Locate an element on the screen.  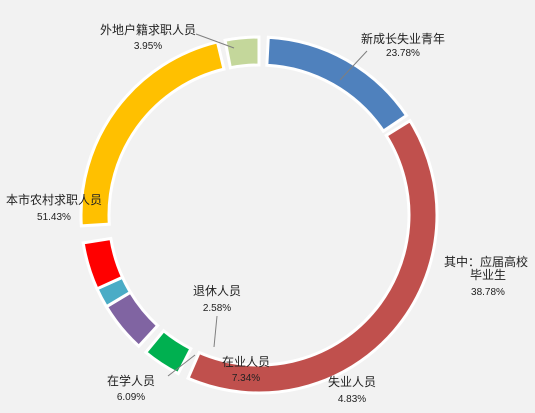
slice-2-percent-label: 4.83% is located at coordinates (352, 399).